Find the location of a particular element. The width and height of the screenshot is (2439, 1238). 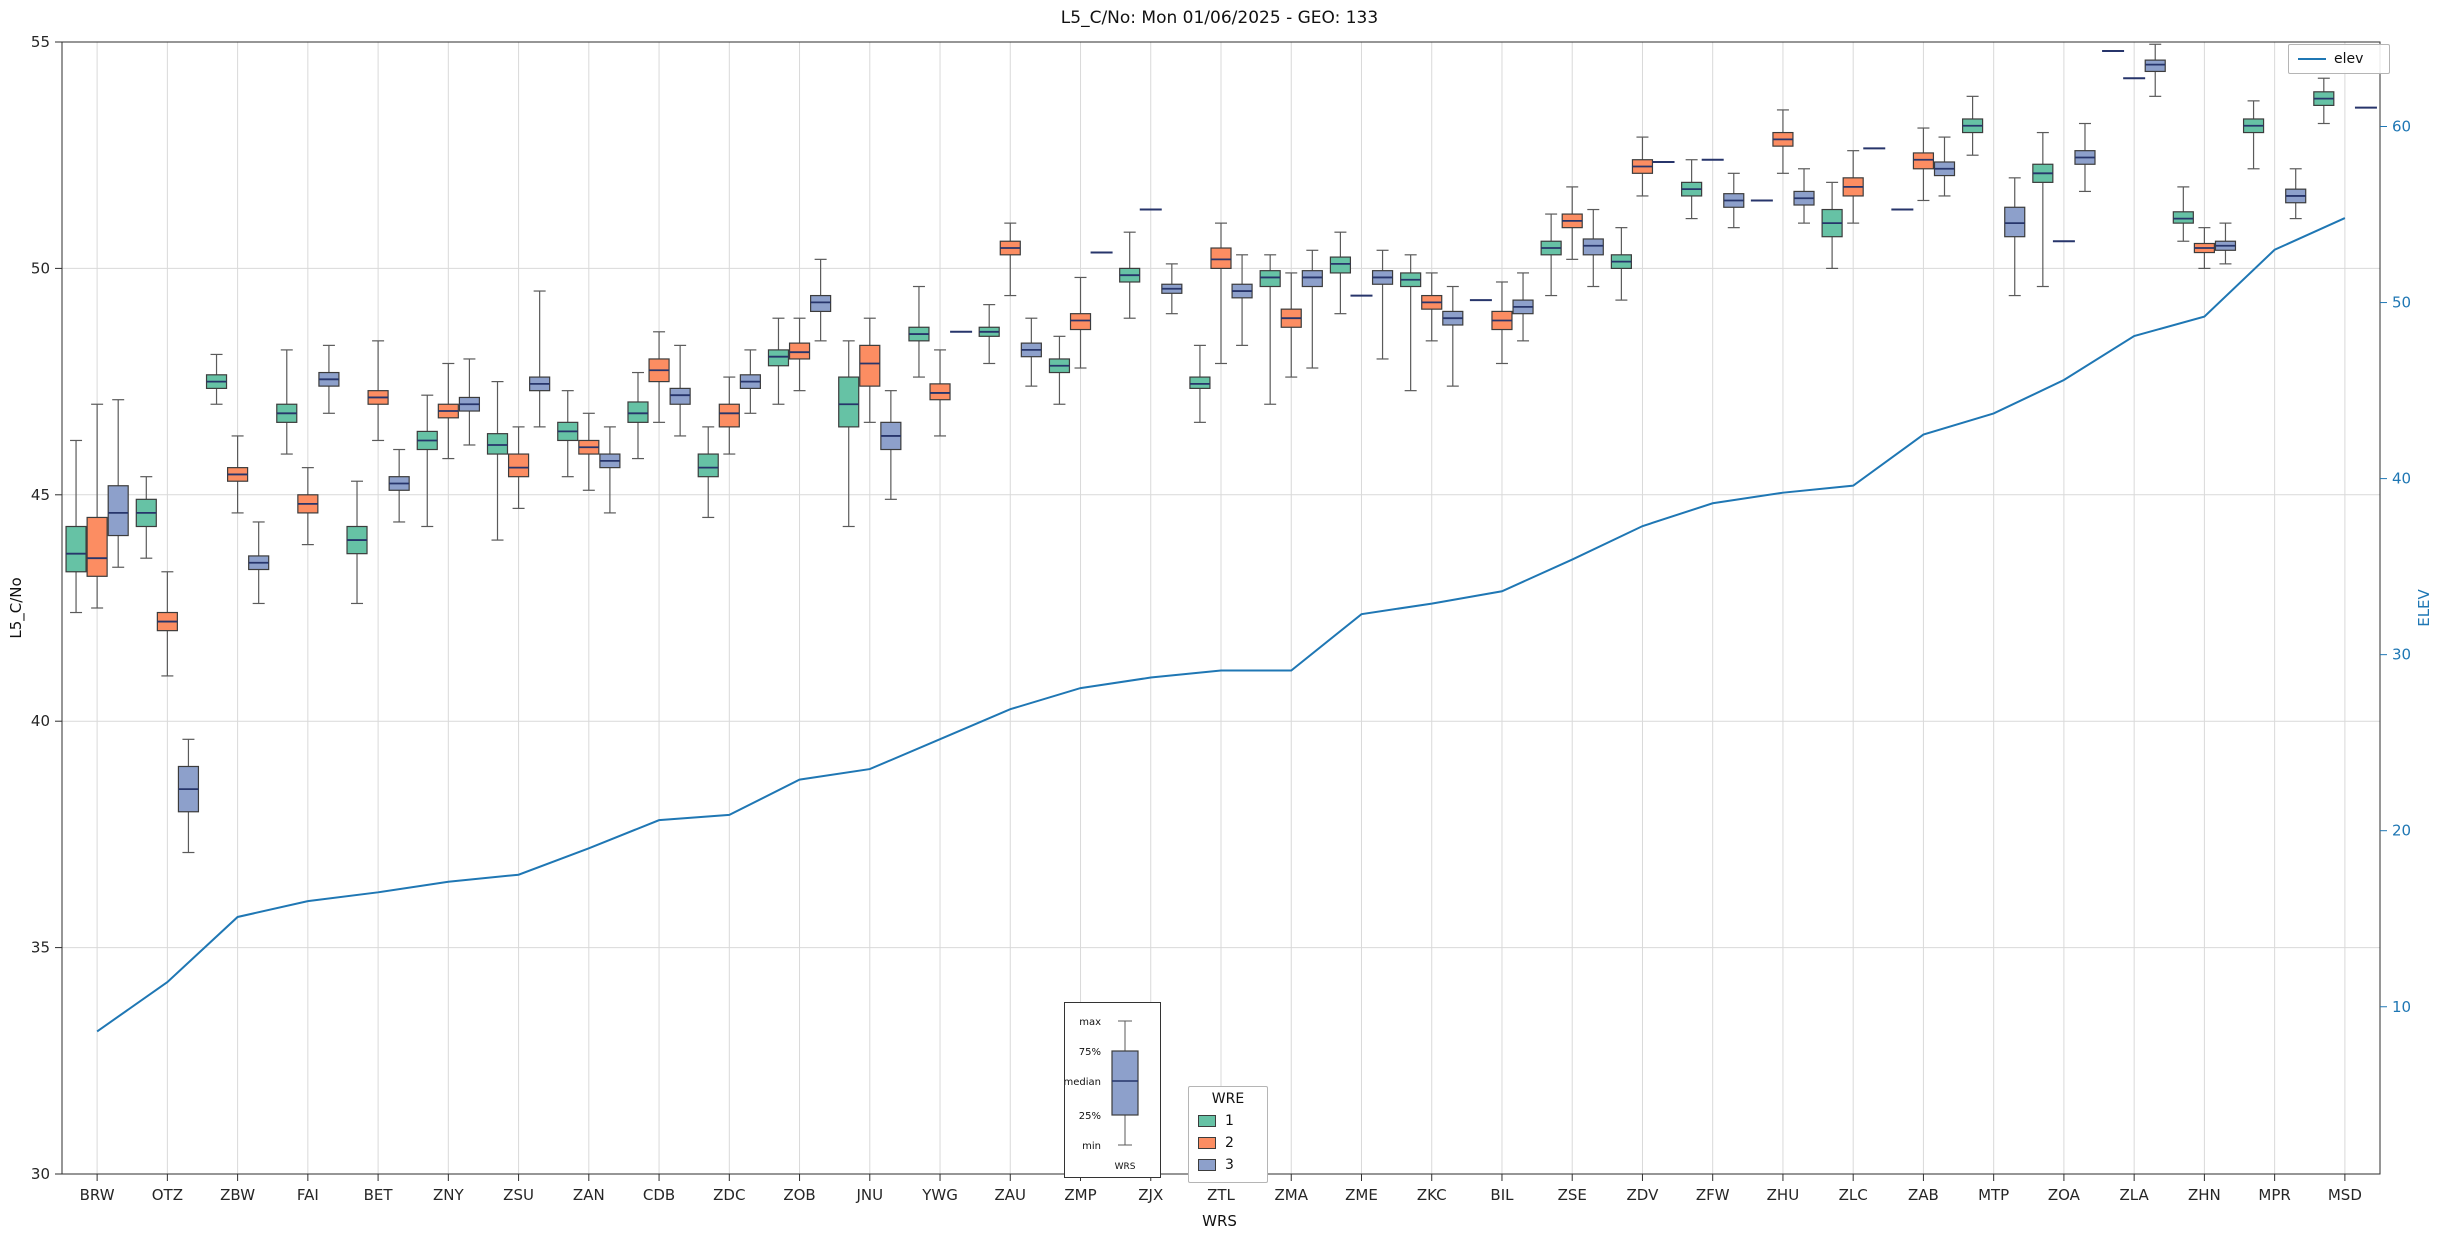

y2-tick-label: 60 is located at coordinates (2401, 127).